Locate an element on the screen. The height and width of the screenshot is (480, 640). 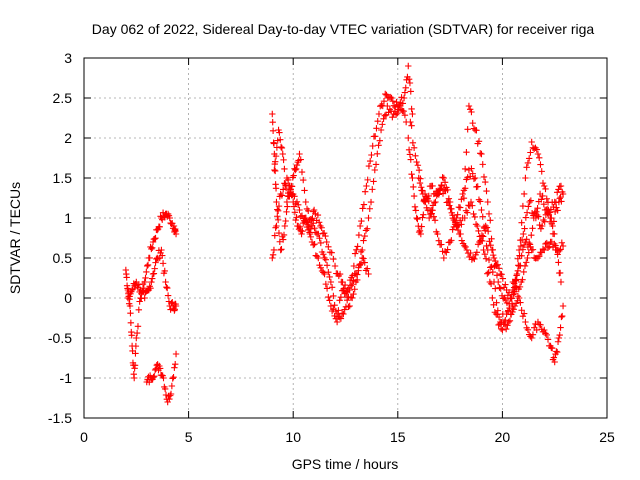
y-tick-label: -1 is located at coordinates (66, 378).